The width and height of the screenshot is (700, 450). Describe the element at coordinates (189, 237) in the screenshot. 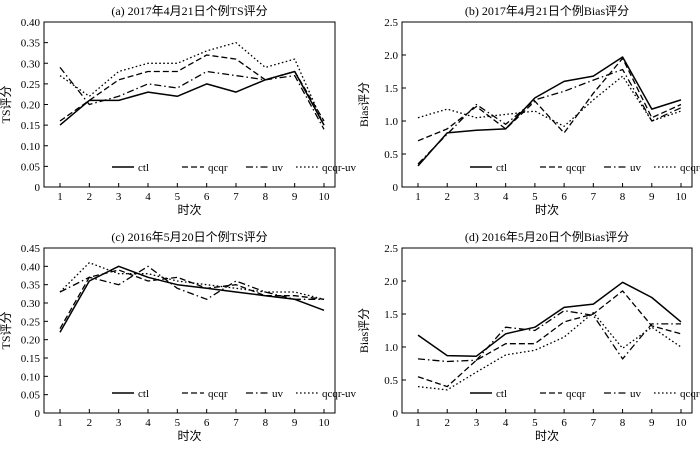

I see `chart-title: (c) 2016年5月20日个例TS评分` at that location.